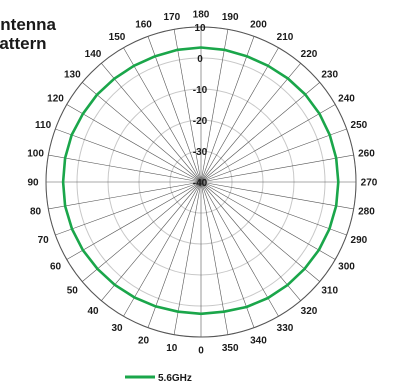 The height and width of the screenshot is (387, 395). Describe the element at coordinates (55, 99) in the screenshot. I see `angle-tick-label: 120` at that location.